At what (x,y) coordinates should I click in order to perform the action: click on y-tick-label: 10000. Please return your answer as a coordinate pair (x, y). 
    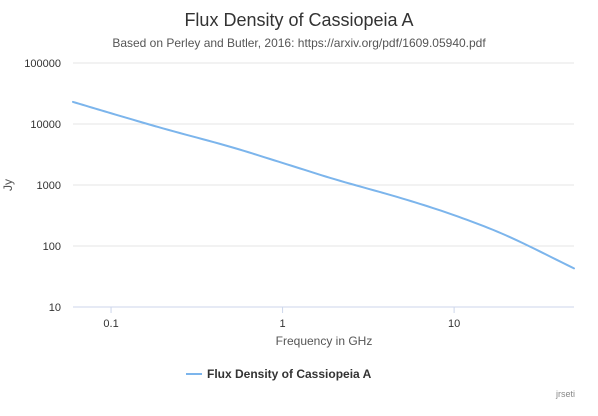
    Looking at the image, I should click on (45, 125).